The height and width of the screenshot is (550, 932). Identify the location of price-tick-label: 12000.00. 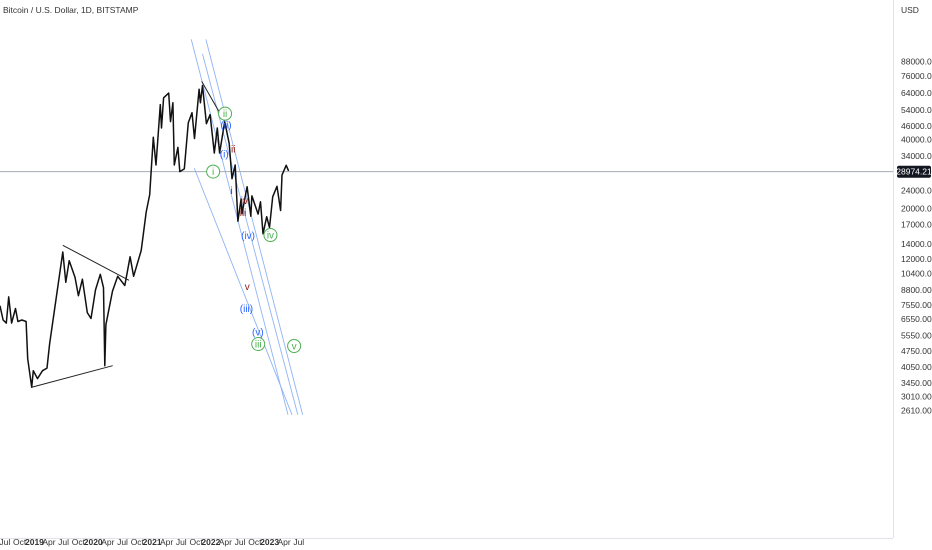
(916, 259).